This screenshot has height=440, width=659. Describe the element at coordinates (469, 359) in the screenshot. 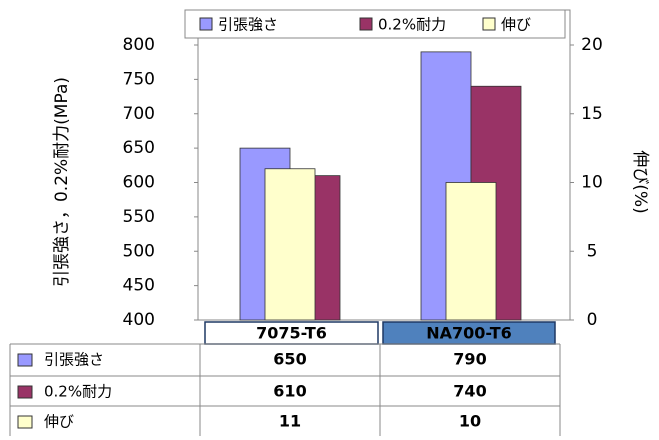

I see `table-value: 790` at that location.